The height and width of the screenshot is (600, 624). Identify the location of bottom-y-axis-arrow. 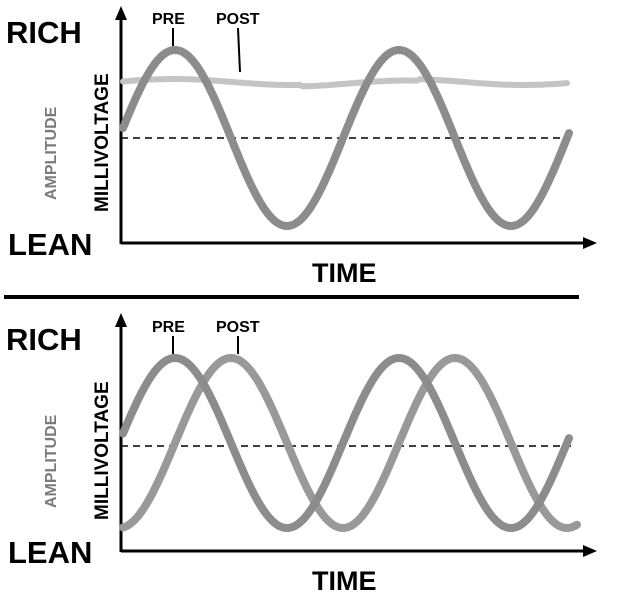
(121, 320).